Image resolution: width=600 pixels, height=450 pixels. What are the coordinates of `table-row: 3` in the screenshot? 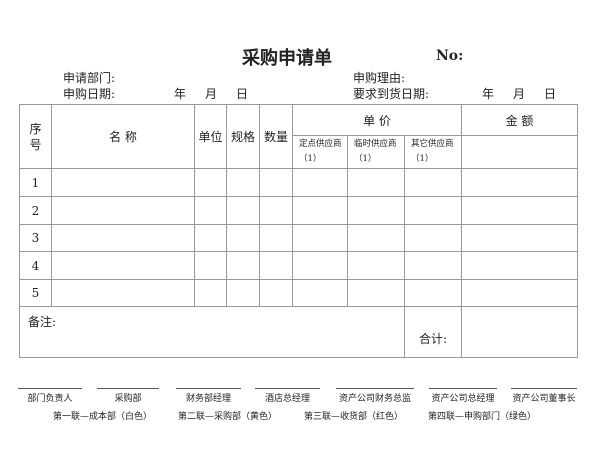 It's located at (298, 238).